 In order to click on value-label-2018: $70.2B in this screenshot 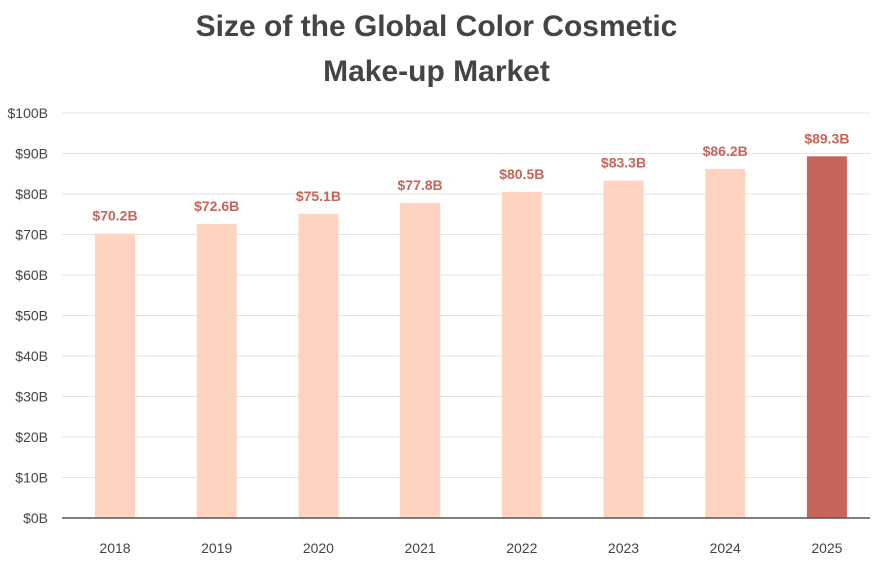, I will do `click(114, 216)`.